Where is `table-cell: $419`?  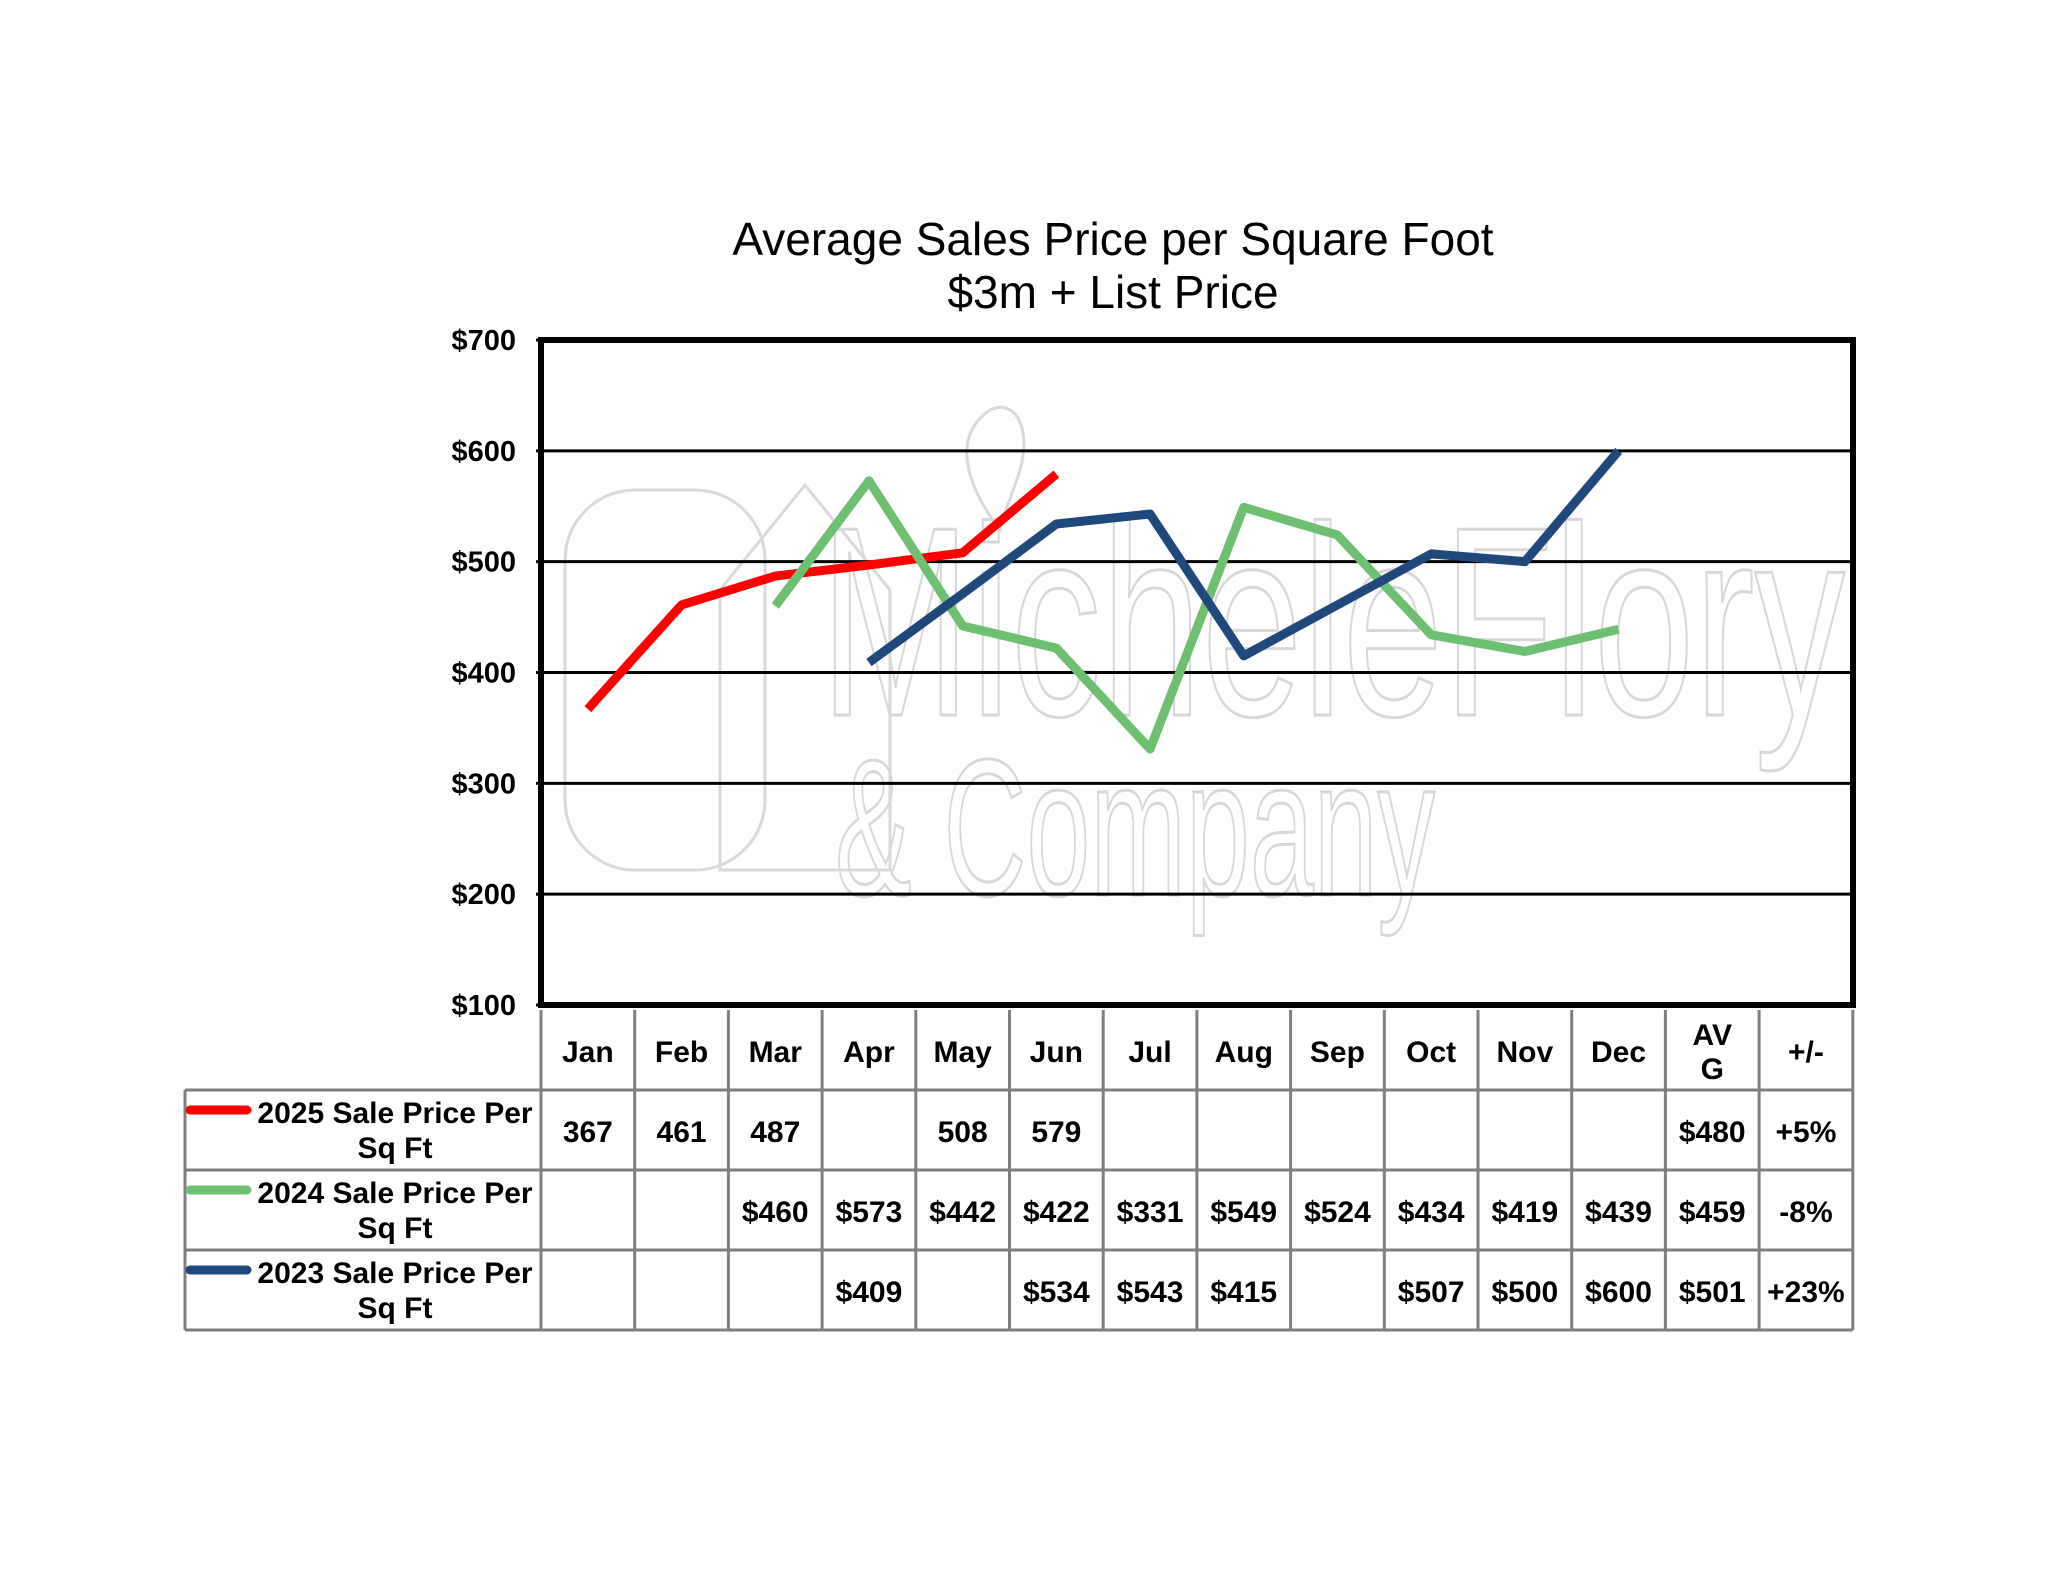
table-cell: $419 is located at coordinates (1524, 1212).